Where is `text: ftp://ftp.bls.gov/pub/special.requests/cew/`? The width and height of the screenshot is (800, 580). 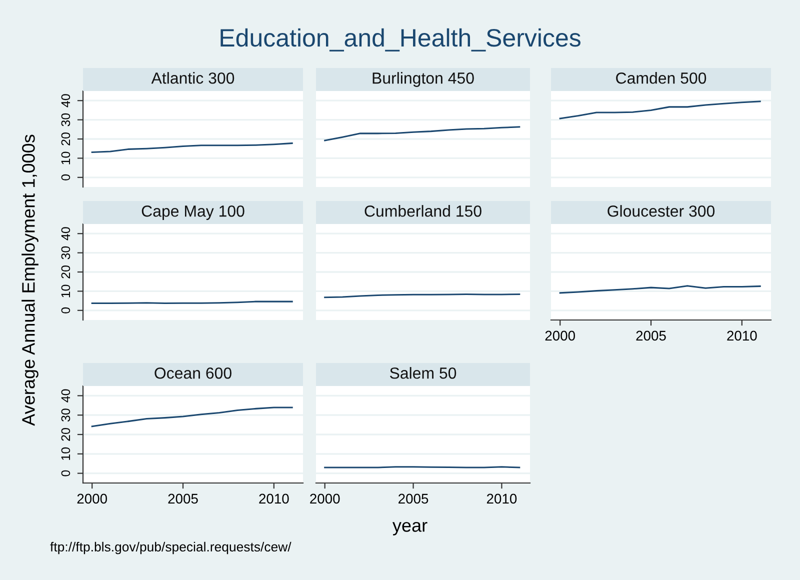 text: ftp://ftp.bls.gov/pub/special.requests/cew/ is located at coordinates (171, 548).